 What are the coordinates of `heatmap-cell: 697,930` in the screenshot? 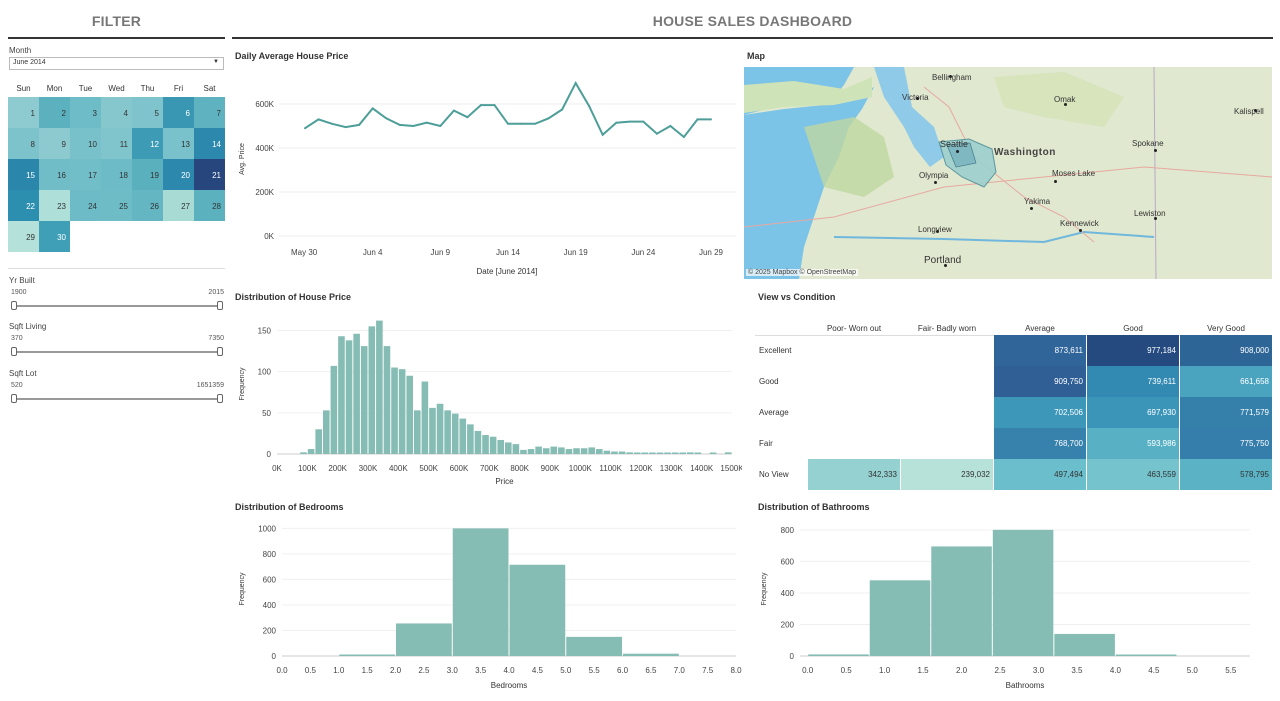 It's located at (1133, 412).